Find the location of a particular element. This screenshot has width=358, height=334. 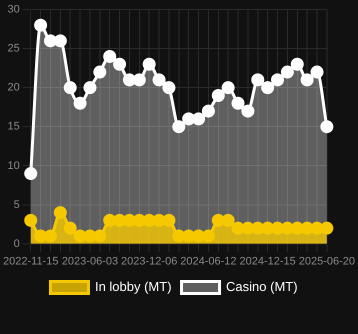

x-tick-label: 2023-12-06 is located at coordinates (149, 261).